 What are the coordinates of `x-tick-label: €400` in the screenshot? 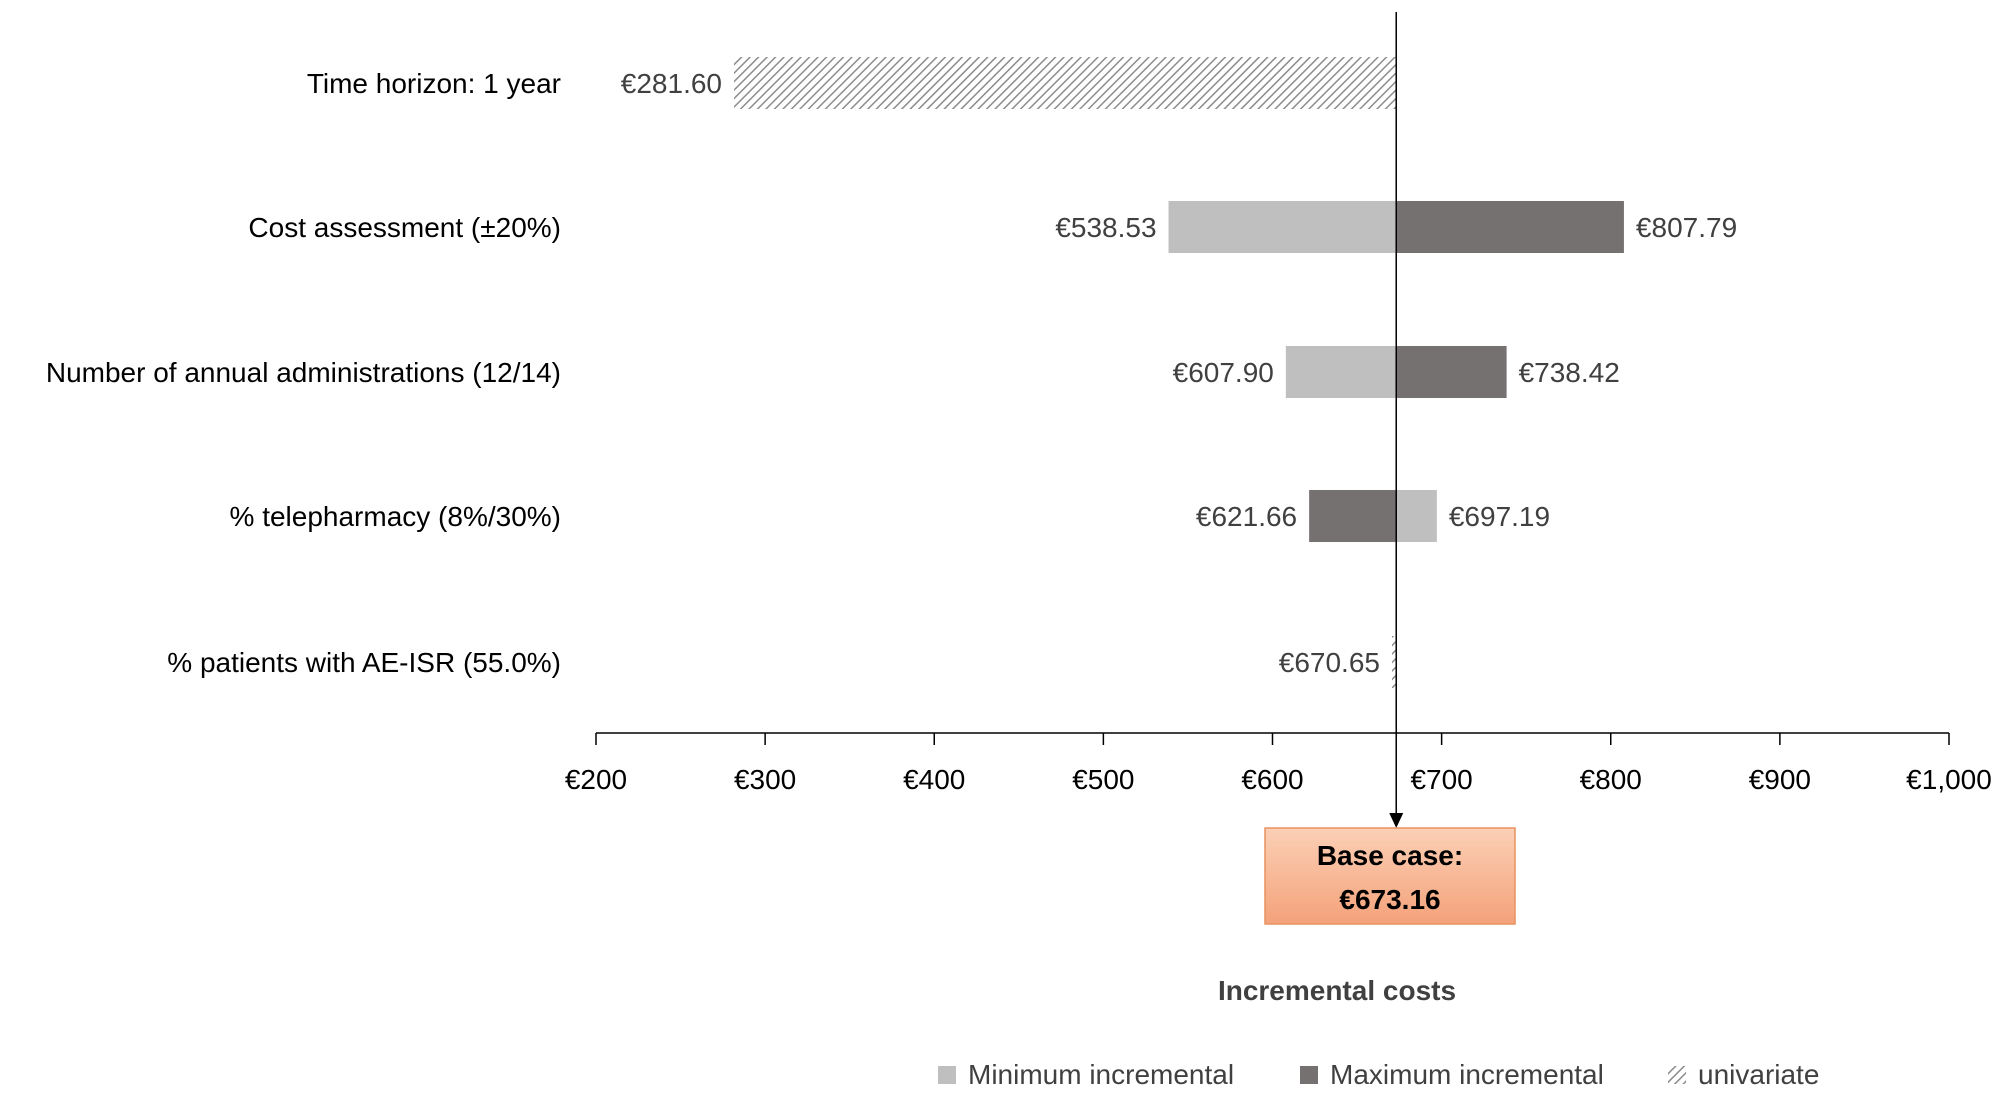 It's located at (934, 779).